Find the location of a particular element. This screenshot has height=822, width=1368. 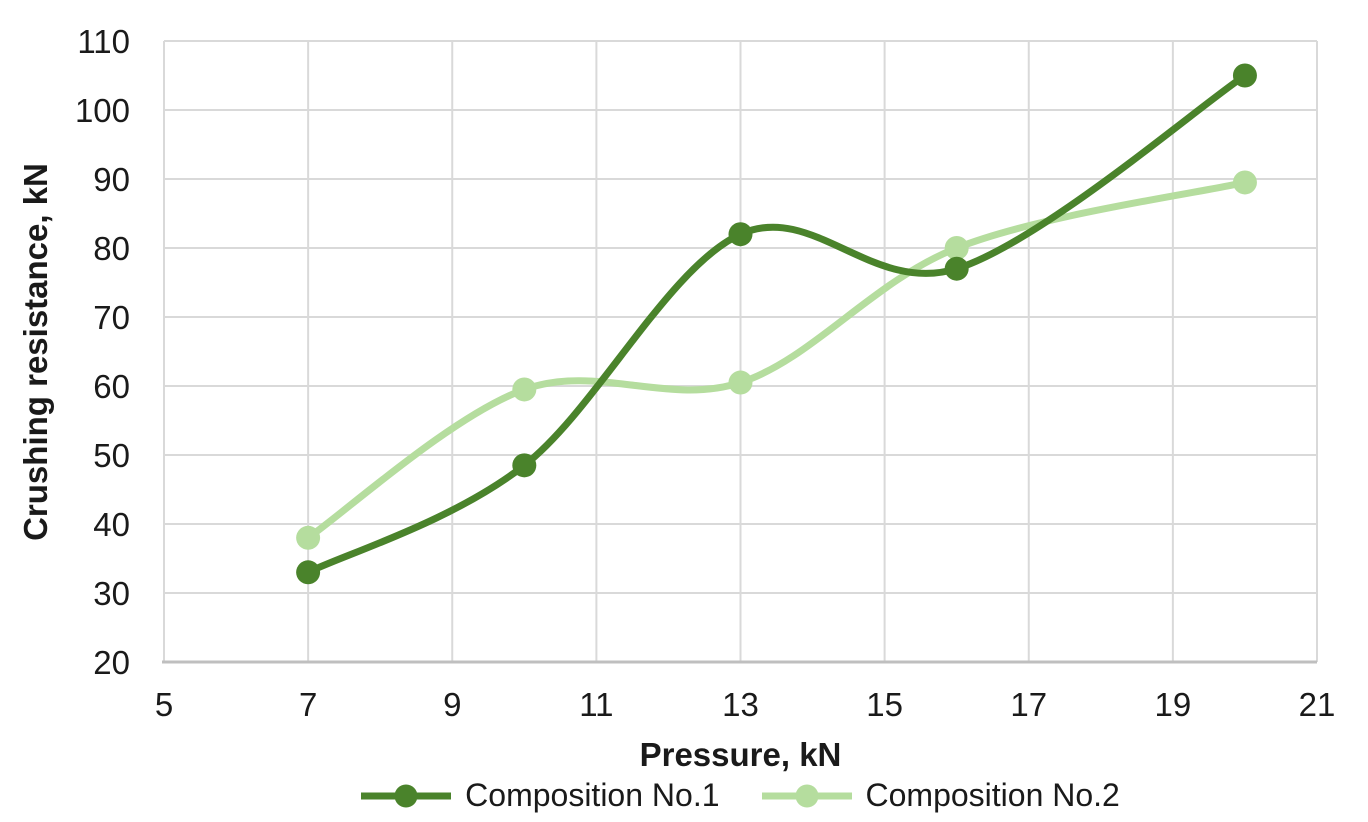

legend-item-composition-1: Composition No.1 is located at coordinates (540, 795).